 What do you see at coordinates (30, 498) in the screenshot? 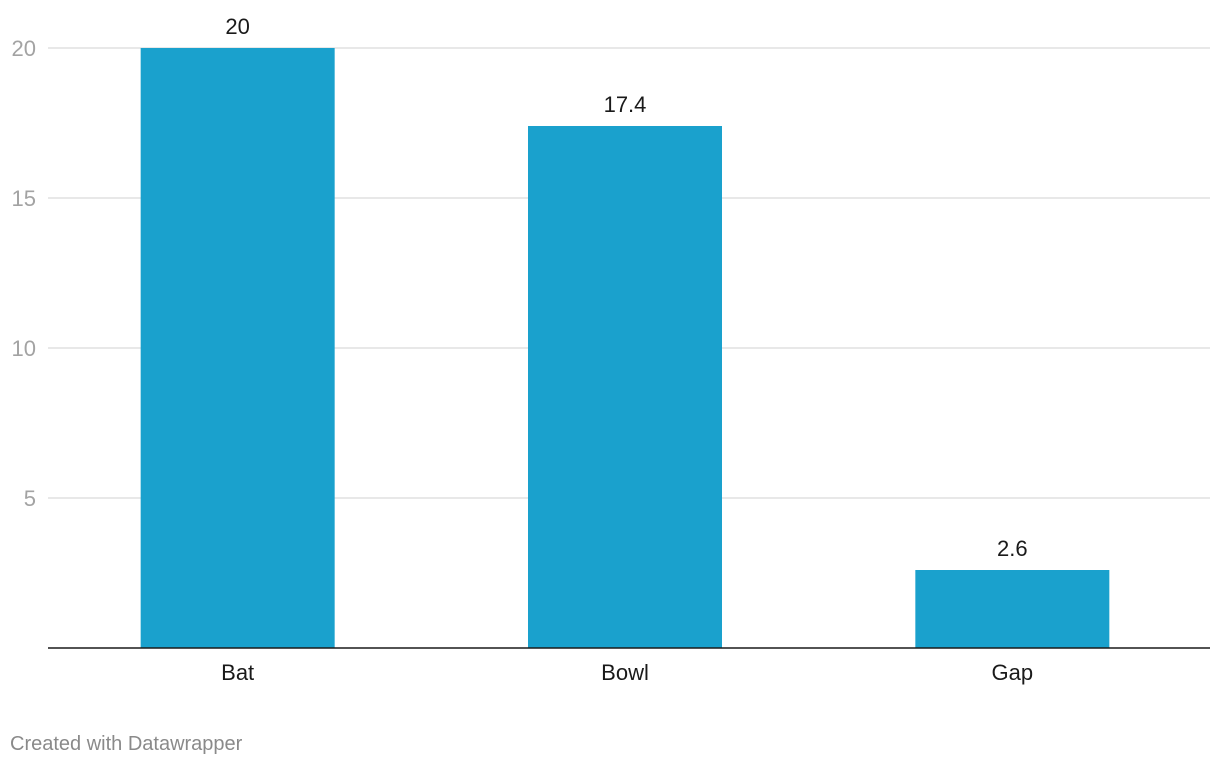
I see `y-tick-label: 5` at bounding box center [30, 498].